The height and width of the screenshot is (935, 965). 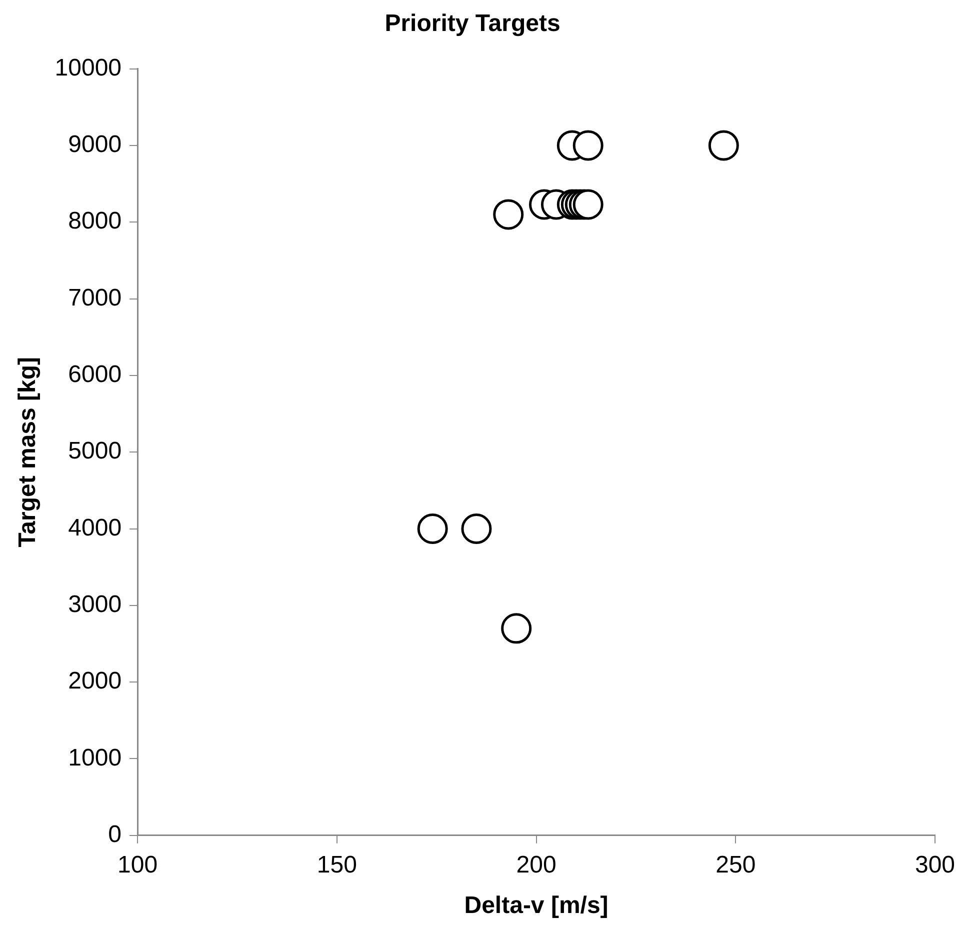 What do you see at coordinates (95, 221) in the screenshot?
I see `y-tick-label: 8000` at bounding box center [95, 221].